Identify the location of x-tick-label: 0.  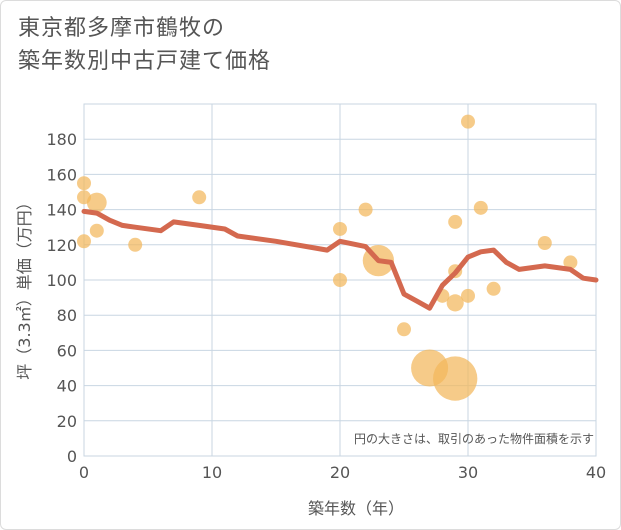
(84, 472).